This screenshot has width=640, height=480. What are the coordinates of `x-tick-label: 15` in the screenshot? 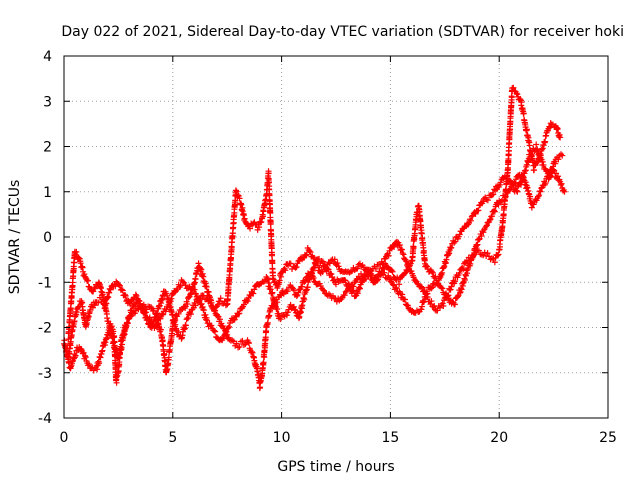 It's located at (390, 438).